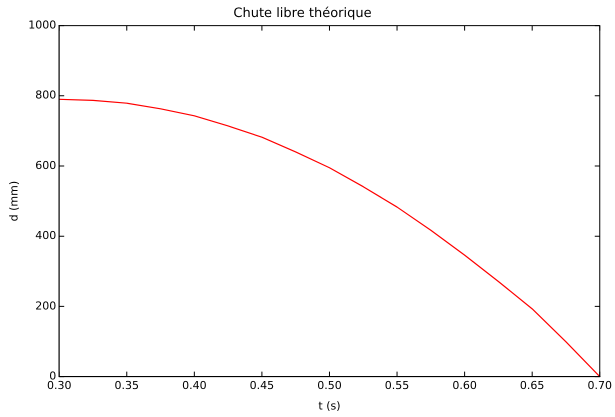  I want to click on x-tick-label: 0.65, so click(532, 385).